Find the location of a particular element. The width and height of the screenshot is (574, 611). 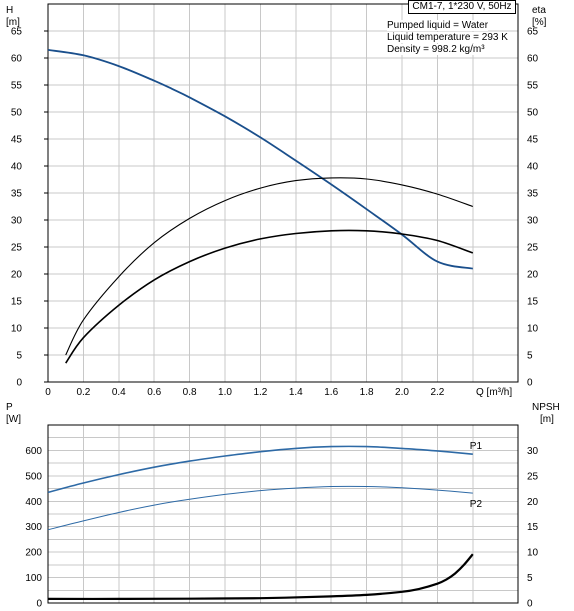

y-right-tick-label: 35 is located at coordinates (533, 194).